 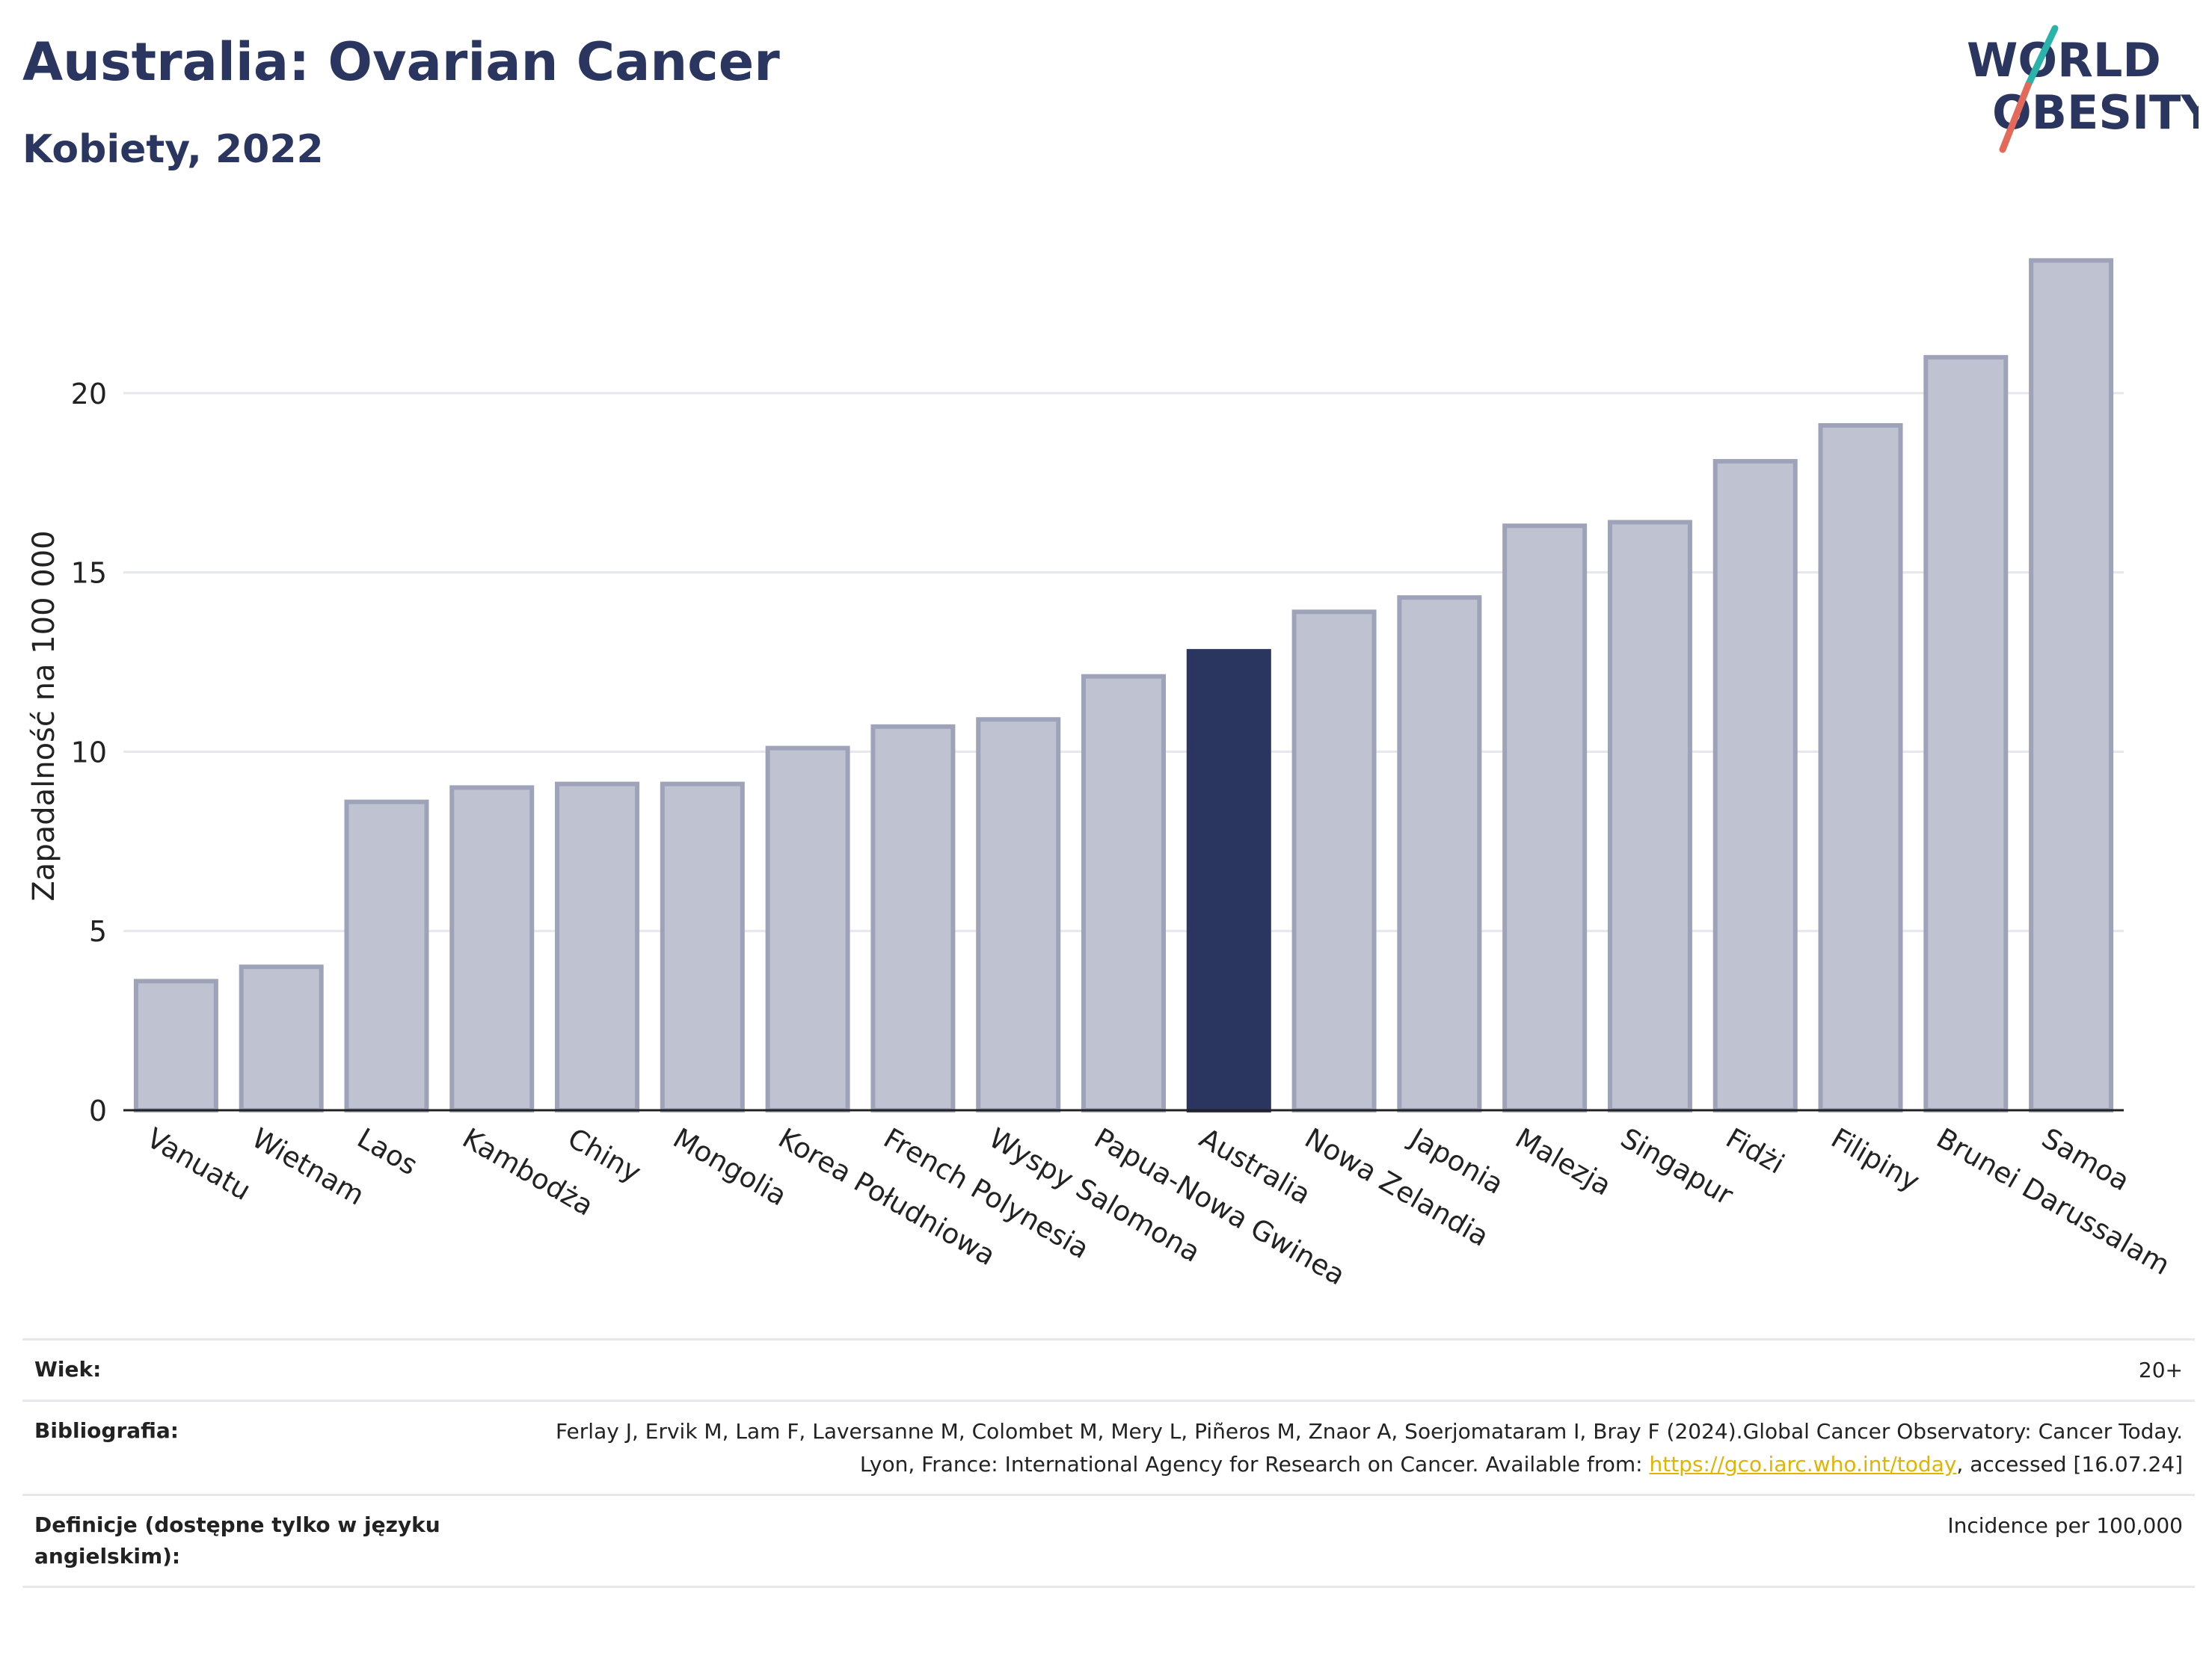 I want to click on x-tick-label-14: Singapur, so click(x=1677, y=1167).